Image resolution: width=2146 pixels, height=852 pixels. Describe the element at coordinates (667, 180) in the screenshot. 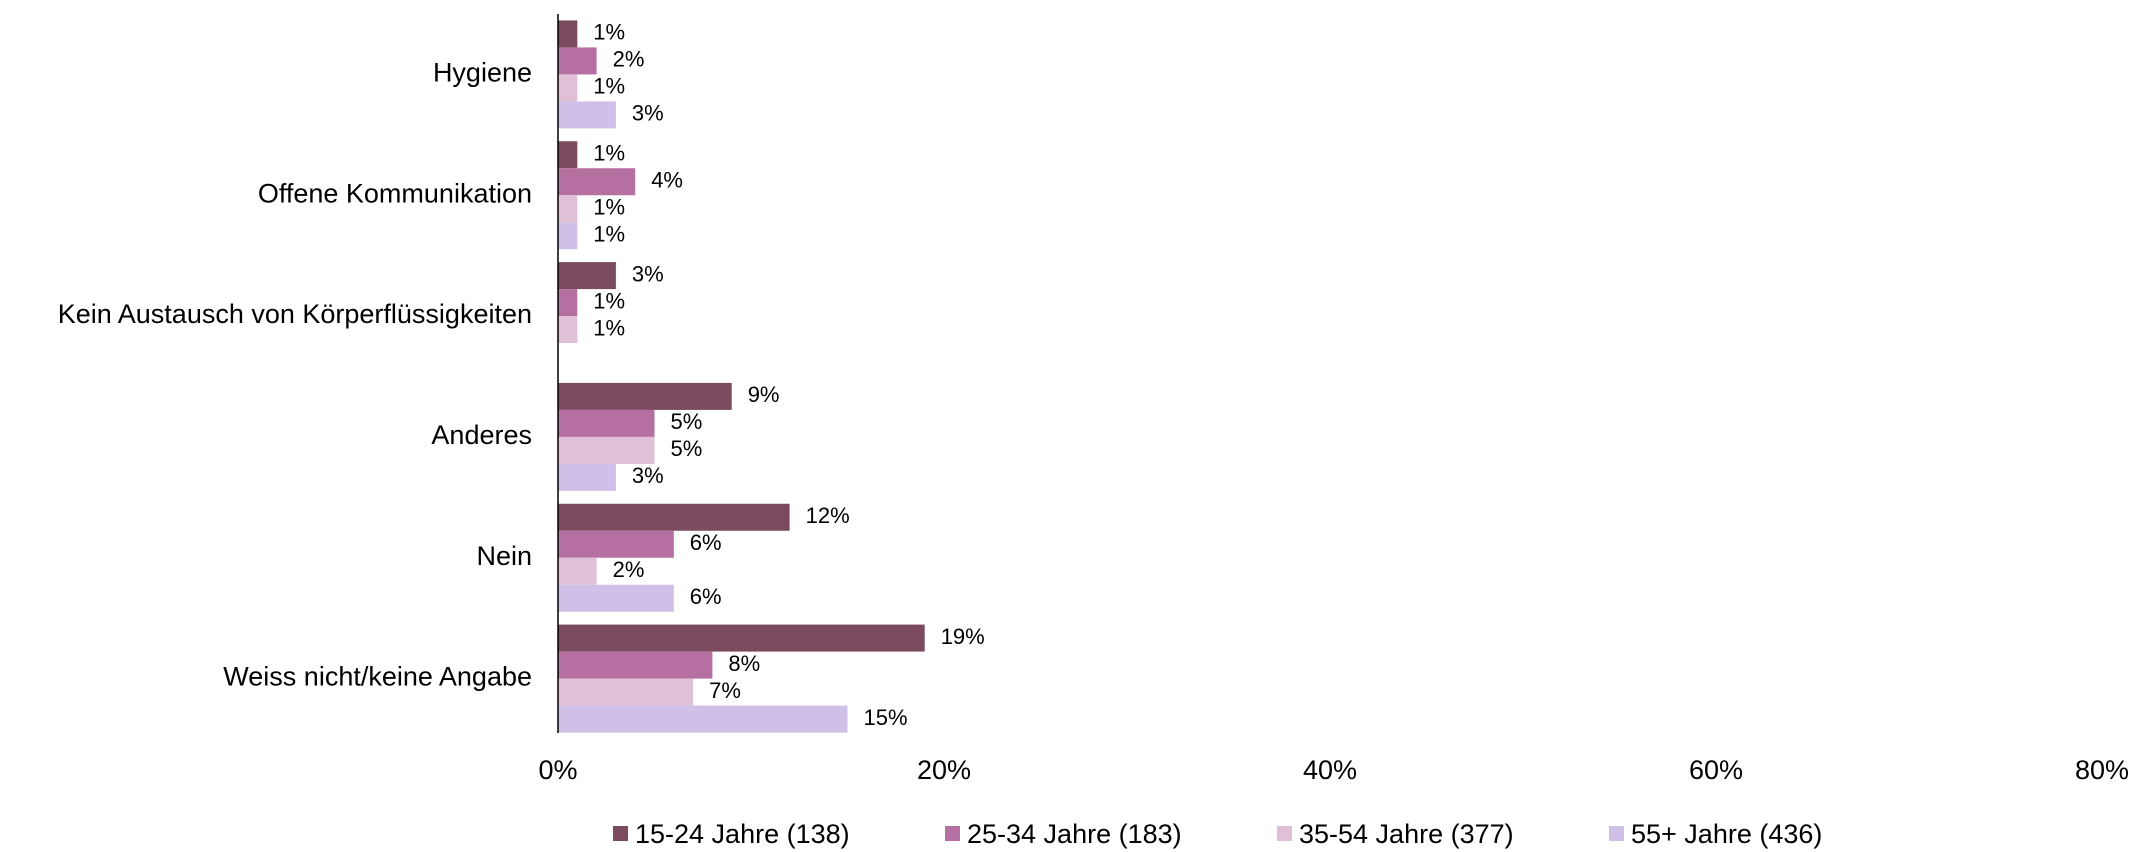

I see `value-label: 4%` at that location.